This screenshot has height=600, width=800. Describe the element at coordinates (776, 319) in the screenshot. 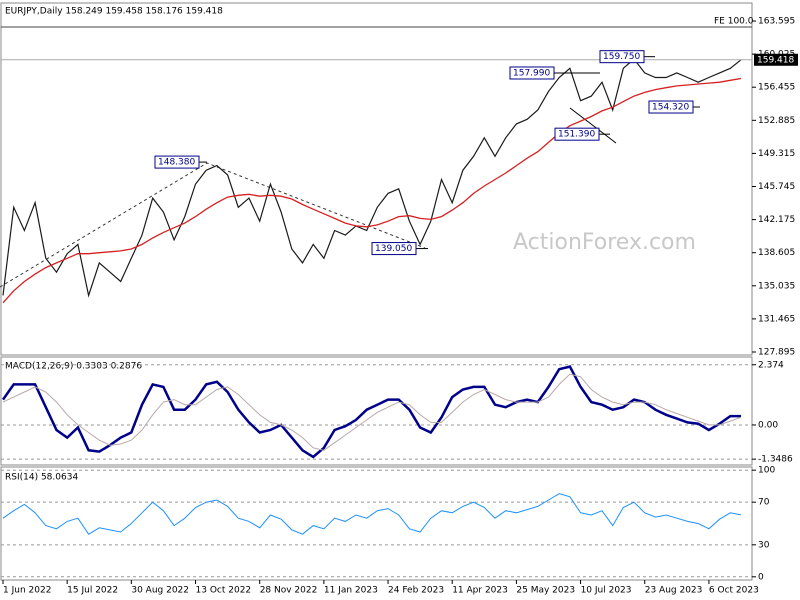

I see `y-tick-label: 131.465` at that location.